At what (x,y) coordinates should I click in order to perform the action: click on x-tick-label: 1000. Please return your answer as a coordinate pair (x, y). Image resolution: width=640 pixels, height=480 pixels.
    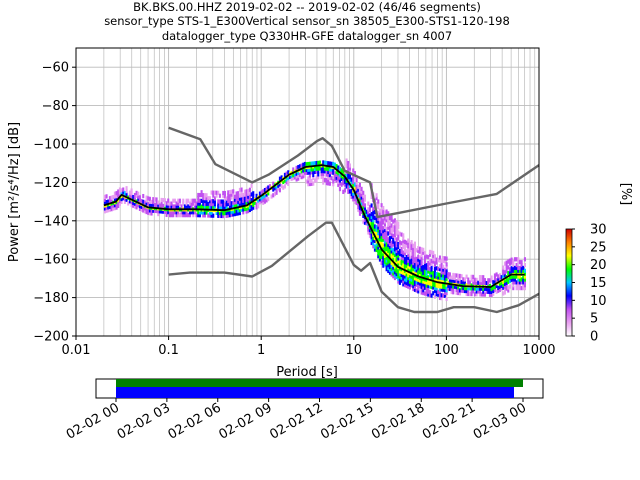
    Looking at the image, I should click on (538, 350).